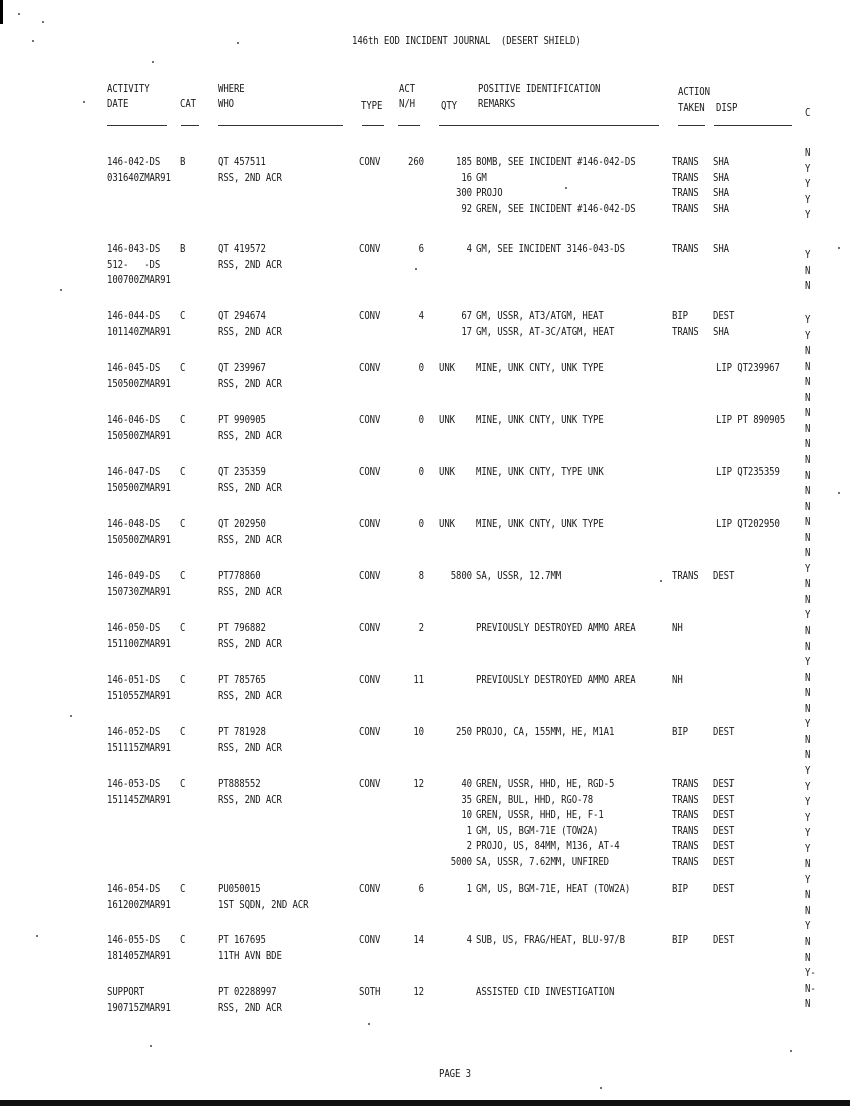  I want to click on remarks: SUB, US, FRAG/HEAT, BLU-97/B, so click(550, 941).